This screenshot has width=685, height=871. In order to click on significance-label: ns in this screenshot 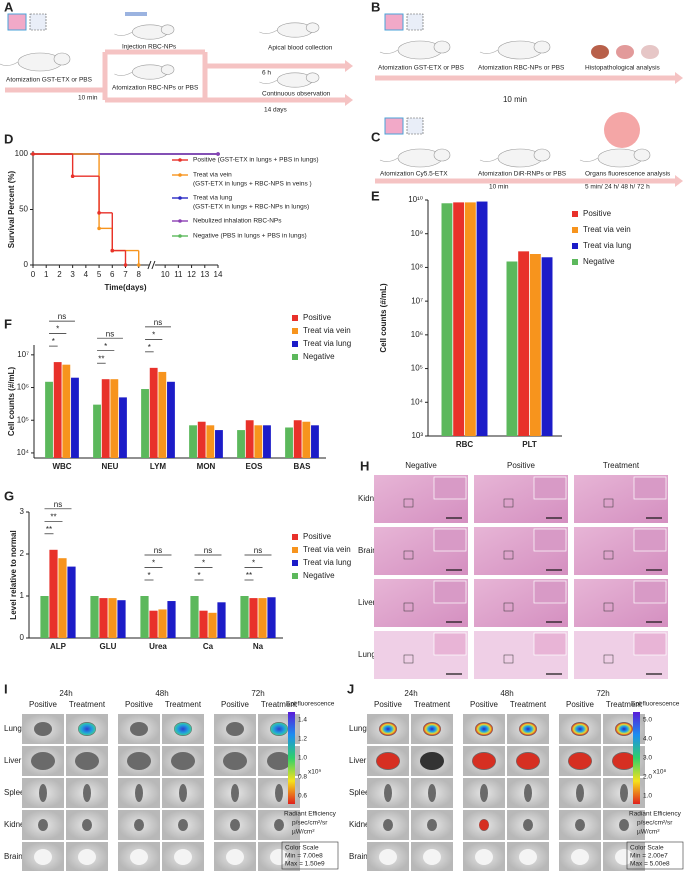, I will do `click(110, 333)`.